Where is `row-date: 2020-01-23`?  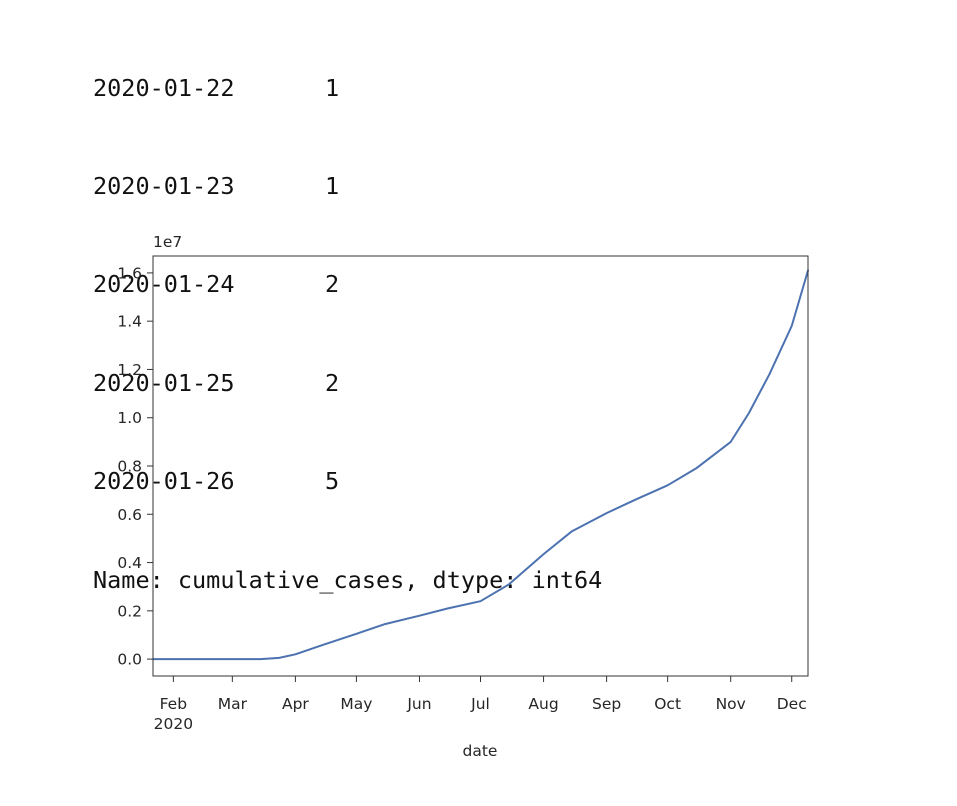 row-date: 2020-01-23 is located at coordinates (164, 185).